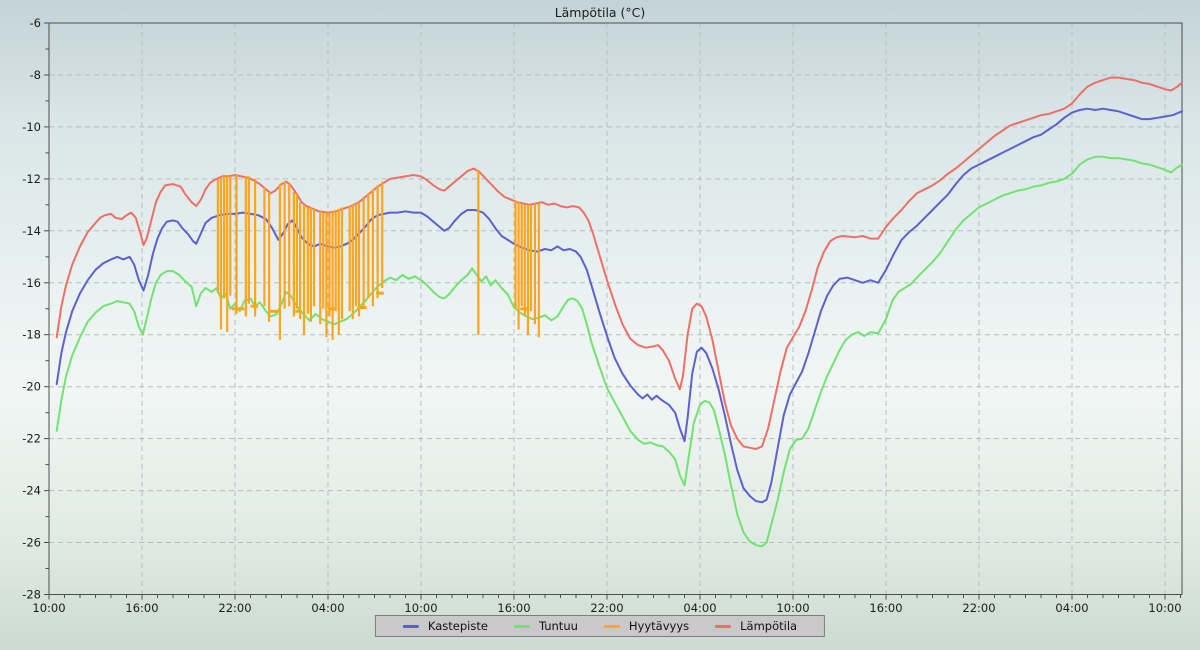 The height and width of the screenshot is (650, 1200). I want to click on y-tick-label: -18, so click(31, 335).